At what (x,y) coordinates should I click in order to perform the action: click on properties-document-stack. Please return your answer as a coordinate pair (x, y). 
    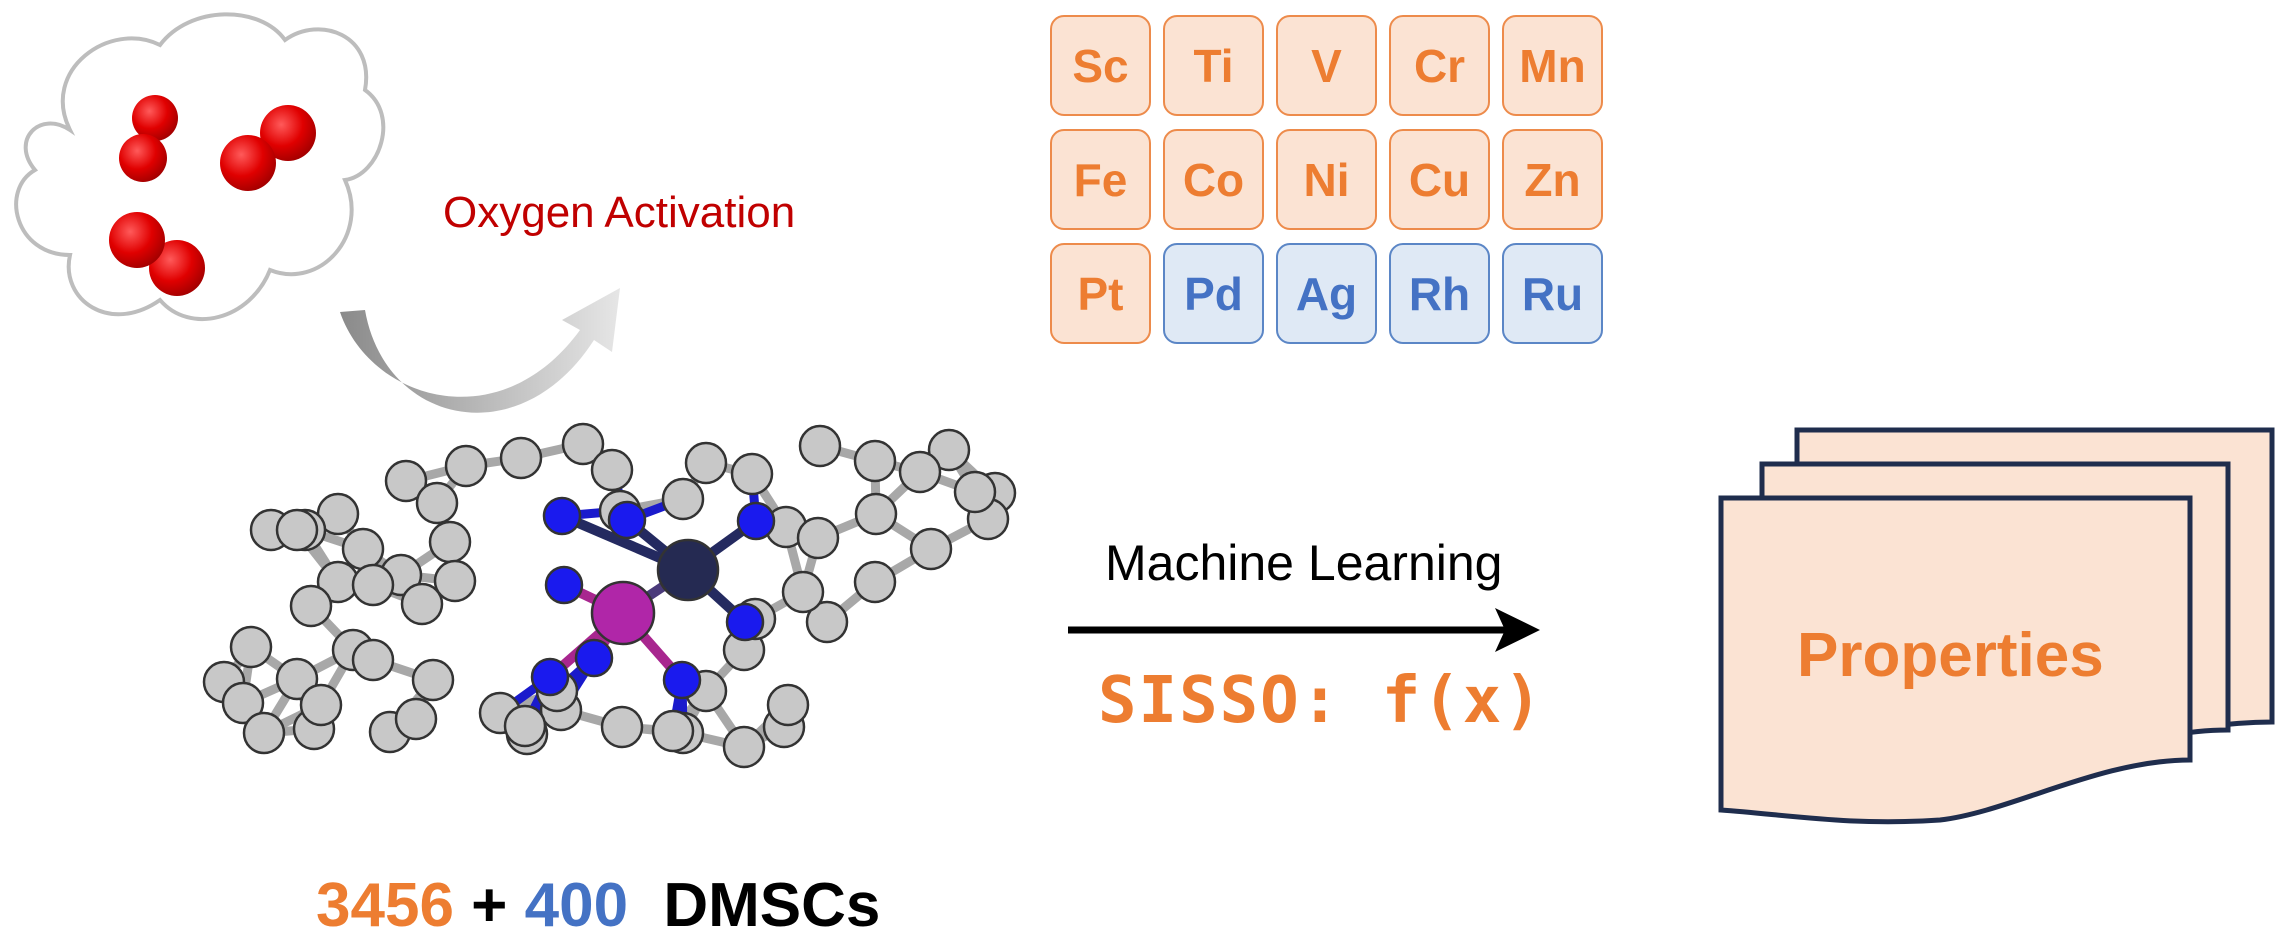
    Looking at the image, I should click on (1996, 626).